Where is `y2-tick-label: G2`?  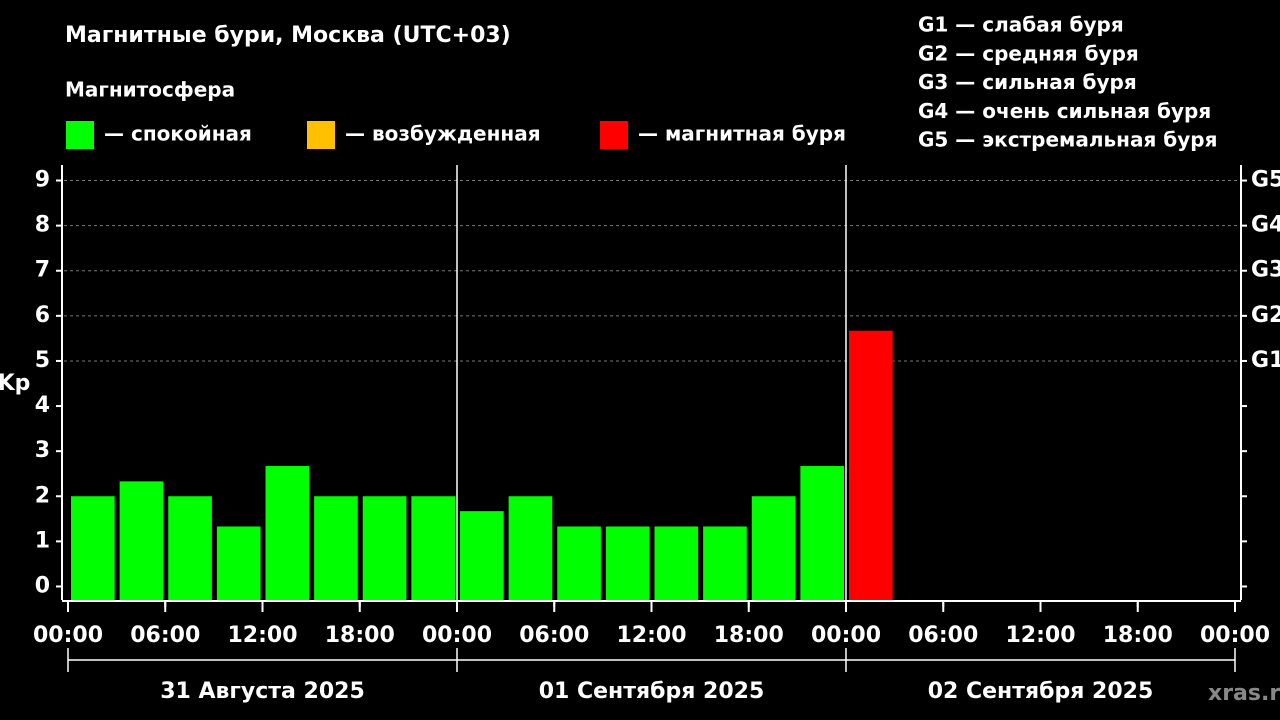
y2-tick-label: G2 is located at coordinates (1265, 315).